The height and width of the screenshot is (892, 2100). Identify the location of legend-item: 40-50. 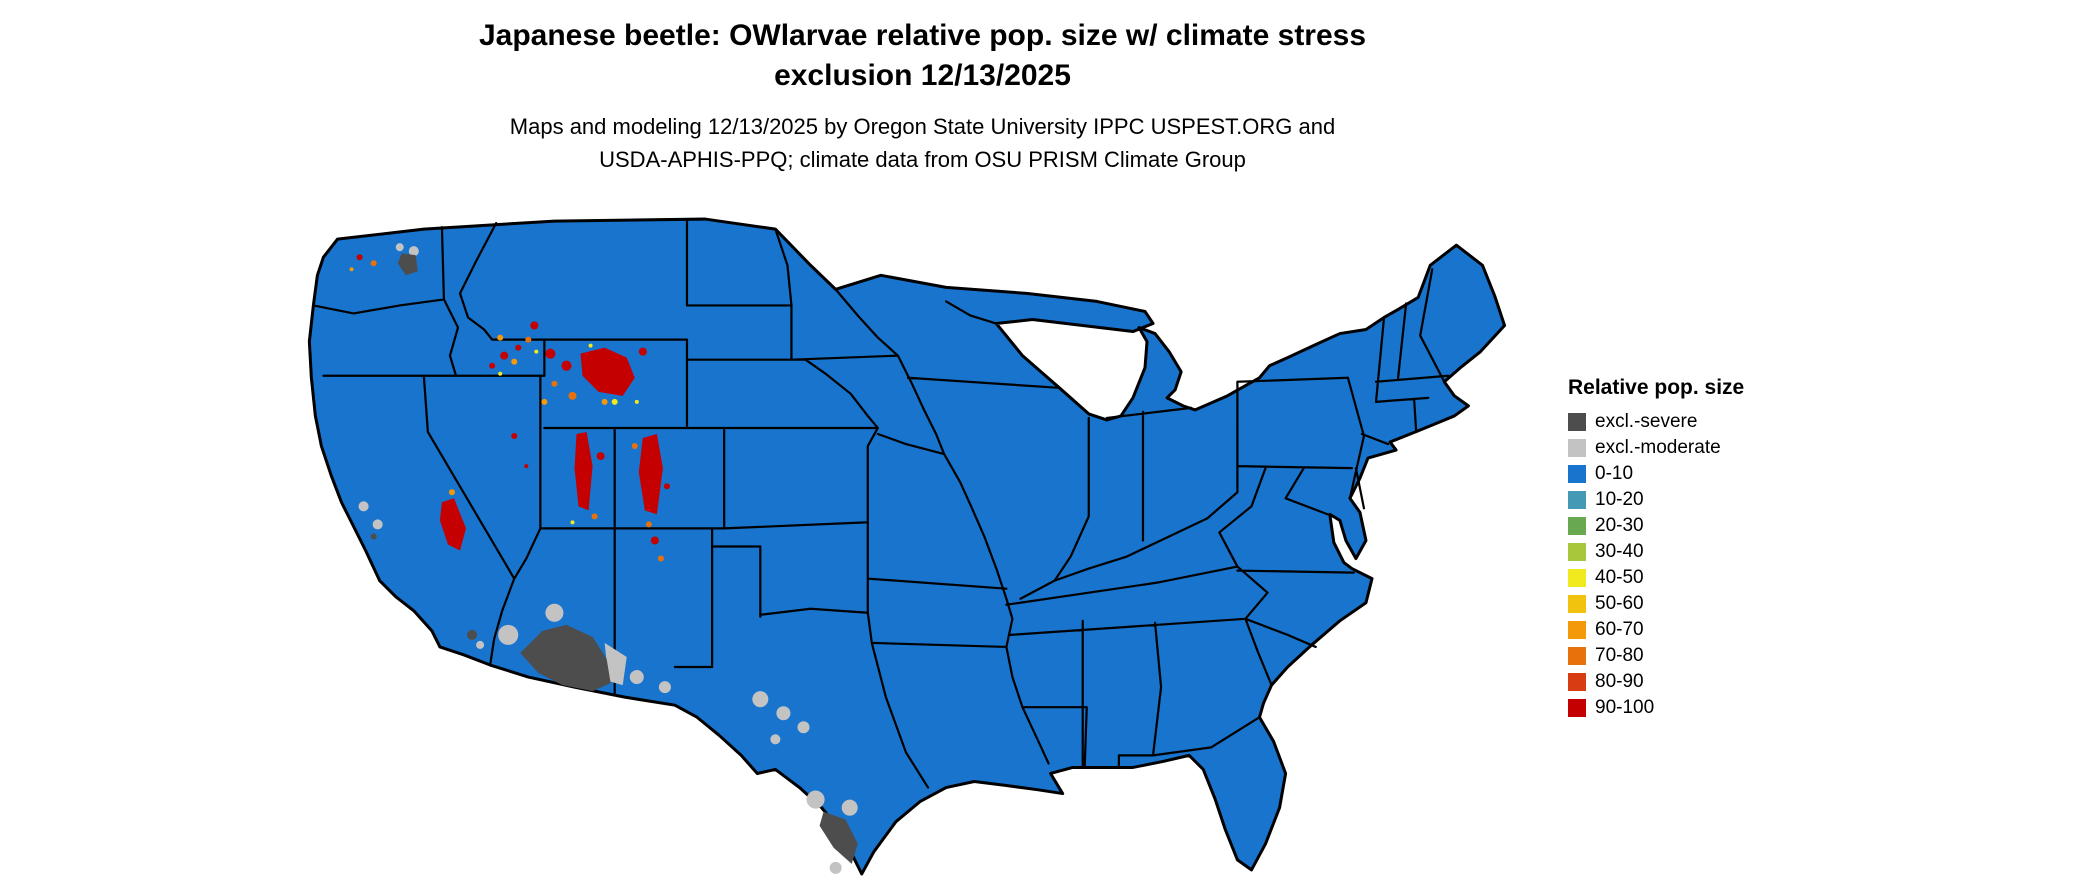
(1698, 577).